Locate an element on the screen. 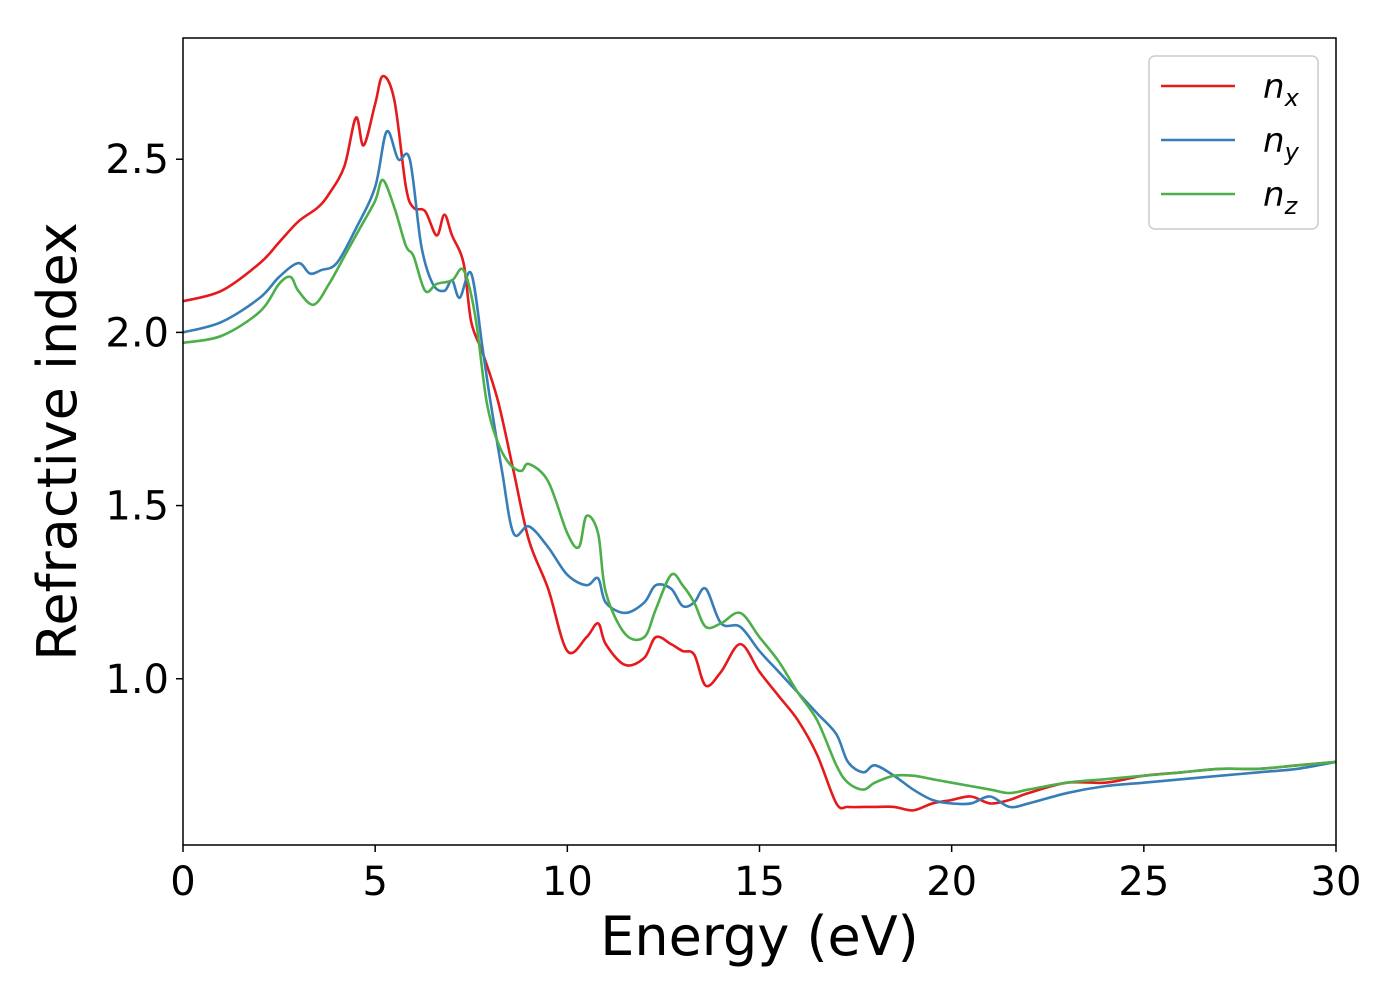 The width and height of the screenshot is (1400, 1000). legend-label-nz: nz is located at coordinates (1281, 197).